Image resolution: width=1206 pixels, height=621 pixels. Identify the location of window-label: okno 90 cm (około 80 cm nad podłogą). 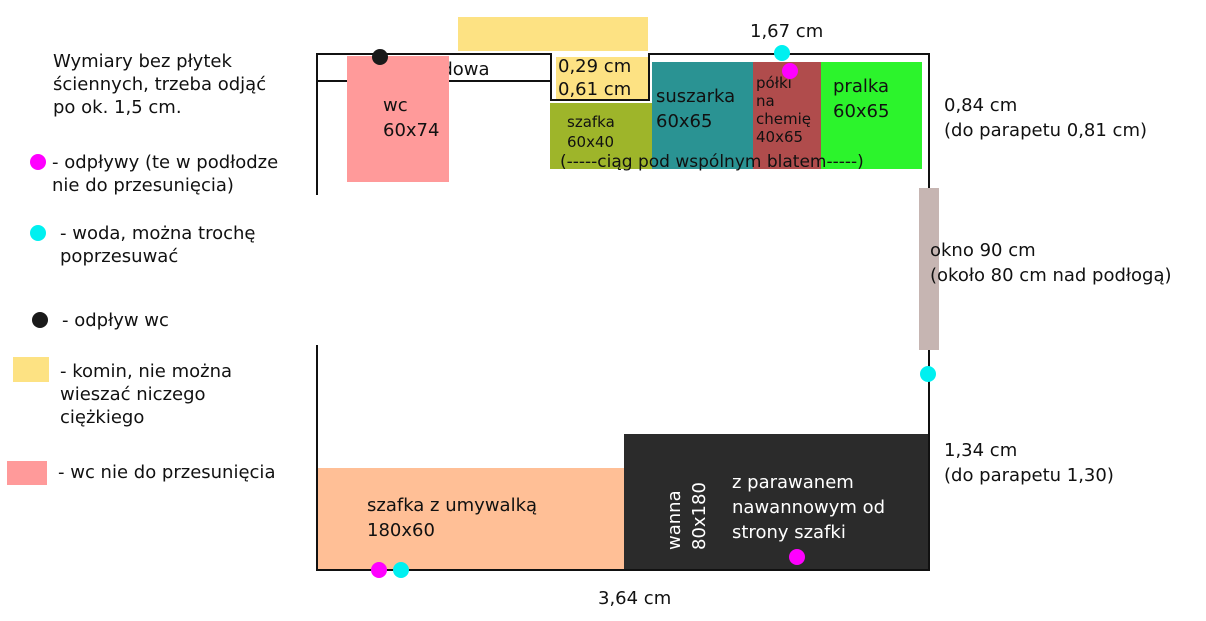
(1051, 263).